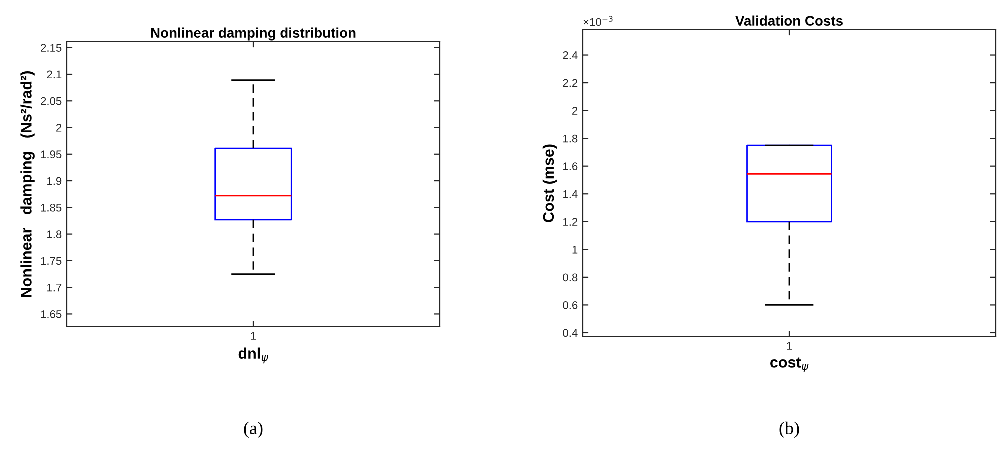 Image resolution: width=998 pixels, height=453 pixels. What do you see at coordinates (51, 314) in the screenshot?
I see `y-tick-label: 1.65` at bounding box center [51, 314].